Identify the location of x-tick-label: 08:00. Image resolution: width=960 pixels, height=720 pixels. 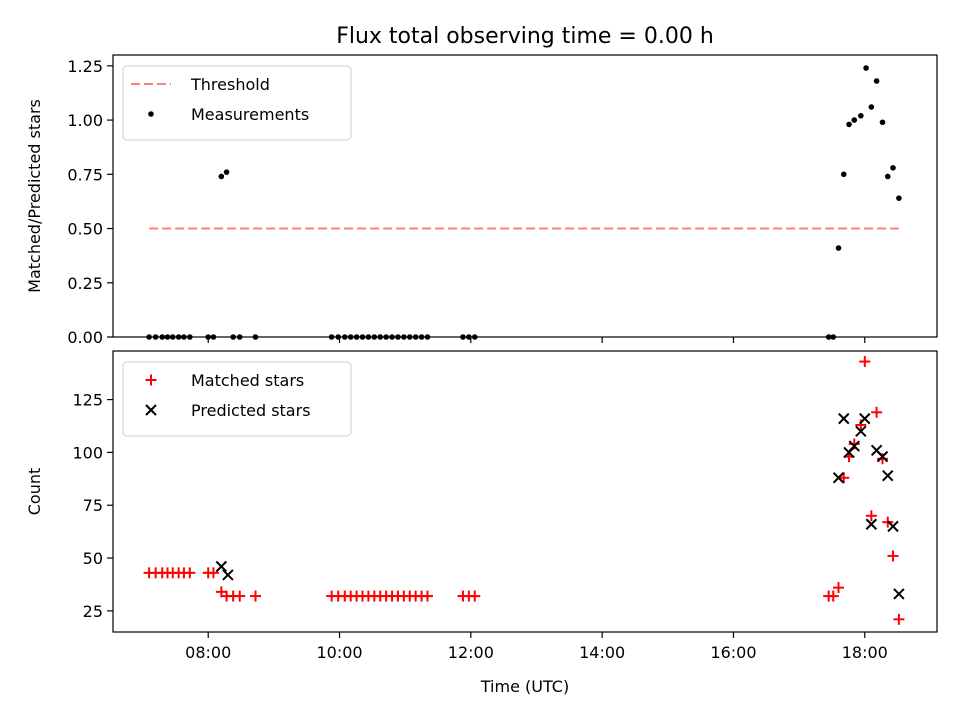
(208, 652).